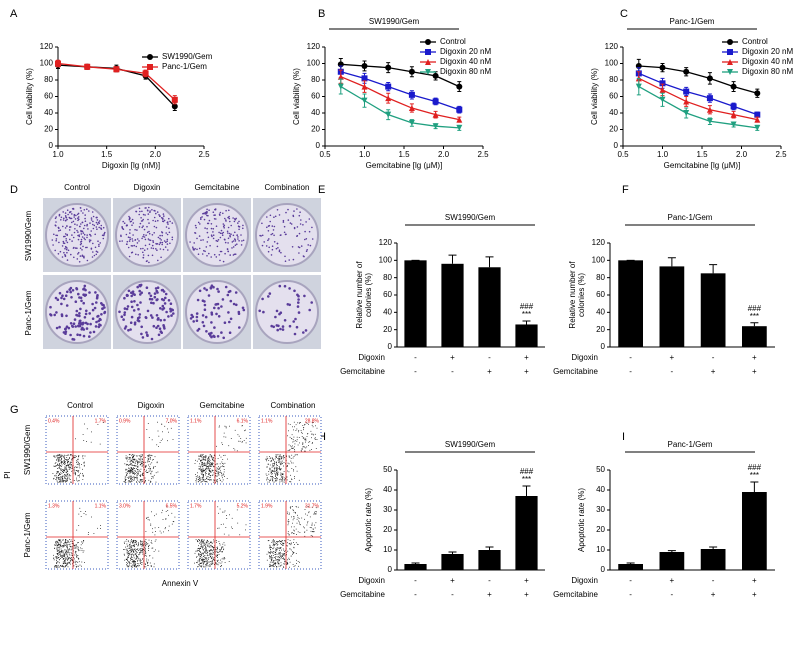  Describe the element at coordinates (287, 312) in the screenshot. I see `plate` at that location.